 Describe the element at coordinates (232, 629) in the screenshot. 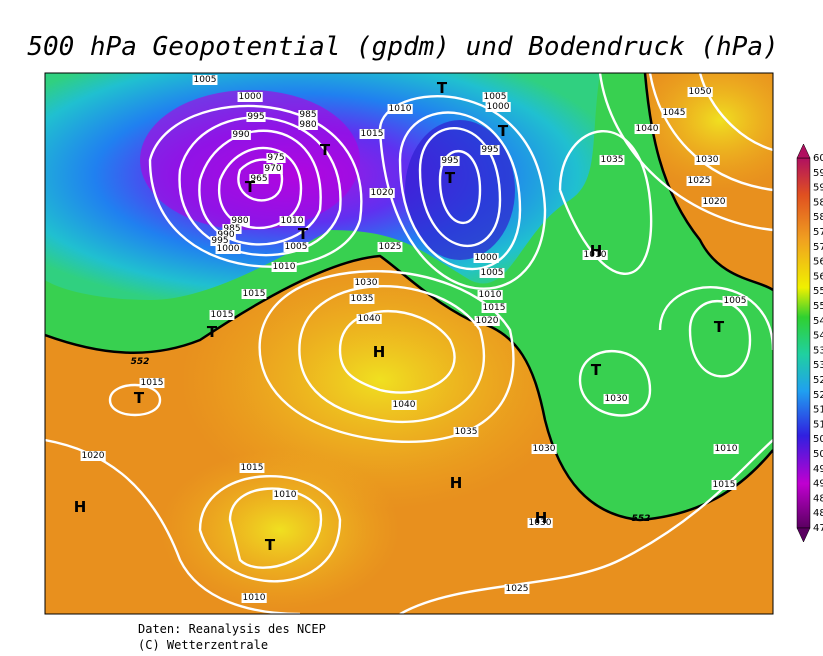

I see `footer-line: Daten: Reanalysis des NCEP` at that location.